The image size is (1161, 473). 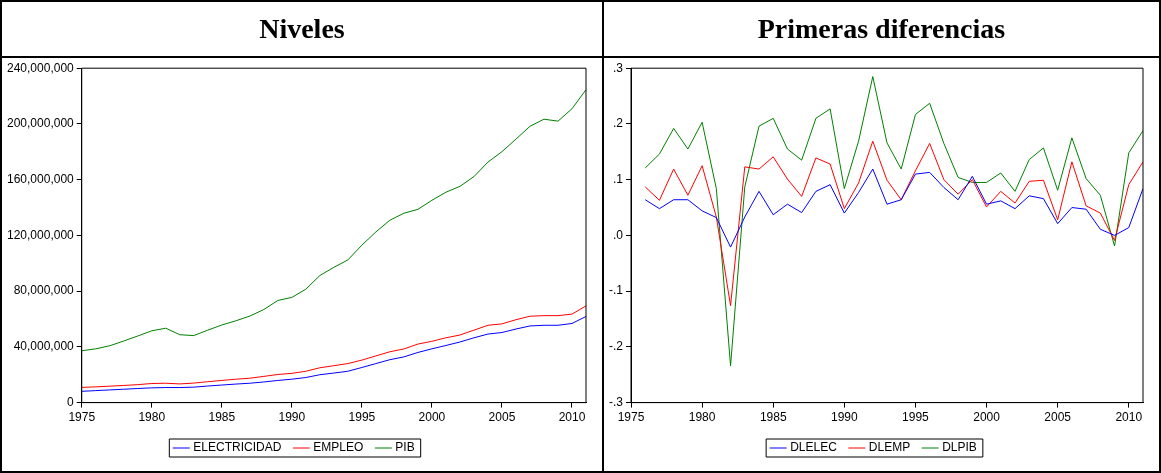 What do you see at coordinates (881, 30) in the screenshot?
I see `chart-title: Primeras diferencias` at bounding box center [881, 30].